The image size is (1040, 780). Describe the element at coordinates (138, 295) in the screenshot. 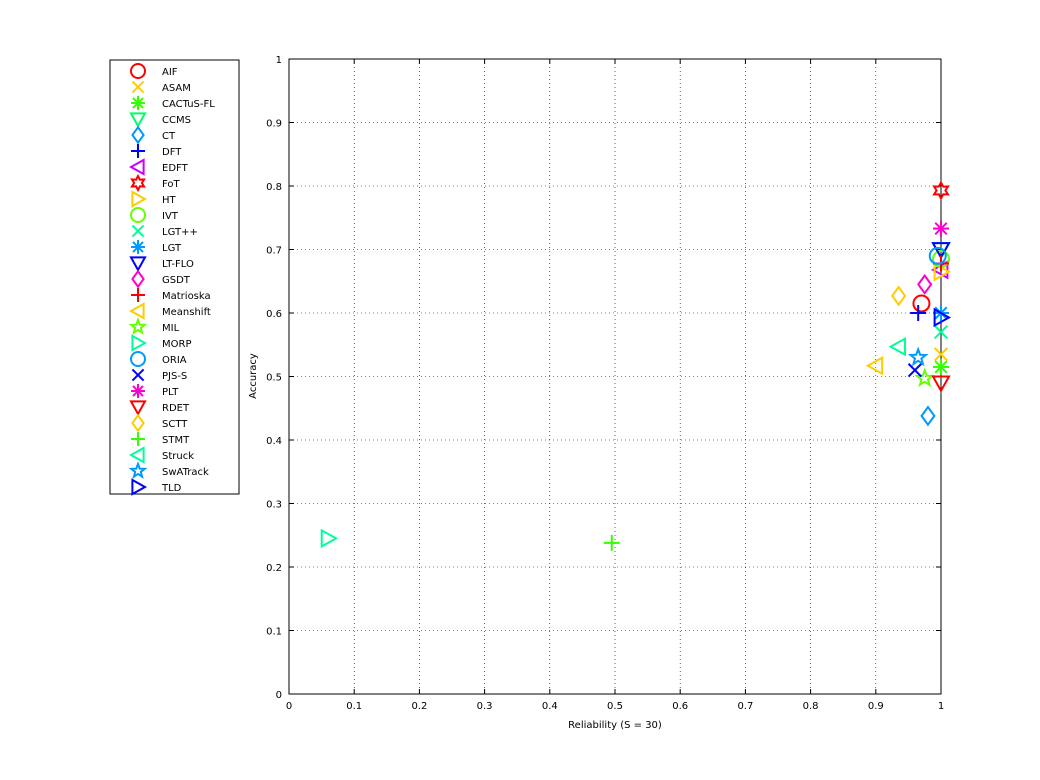

I see `legend-marker-matrioska` at that location.